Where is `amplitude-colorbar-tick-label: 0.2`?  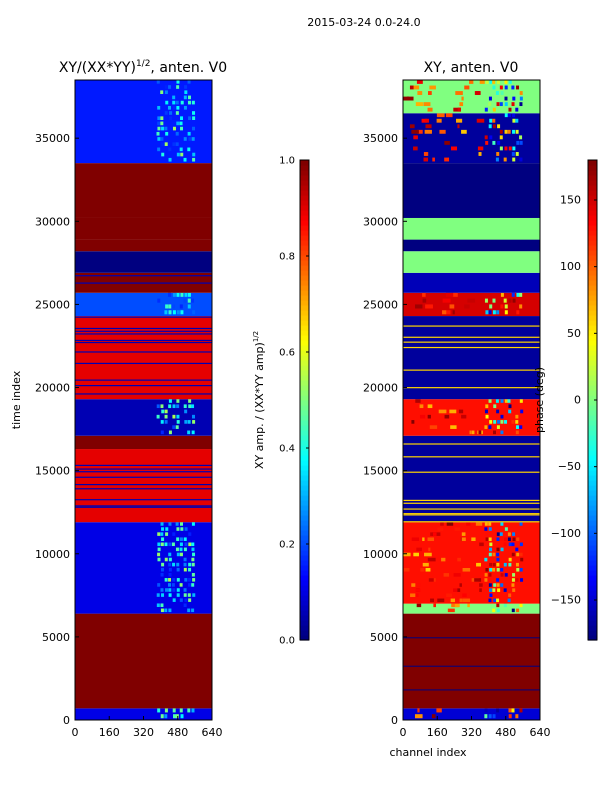
amplitude-colorbar-tick-label: 0.2 is located at coordinates (287, 545).